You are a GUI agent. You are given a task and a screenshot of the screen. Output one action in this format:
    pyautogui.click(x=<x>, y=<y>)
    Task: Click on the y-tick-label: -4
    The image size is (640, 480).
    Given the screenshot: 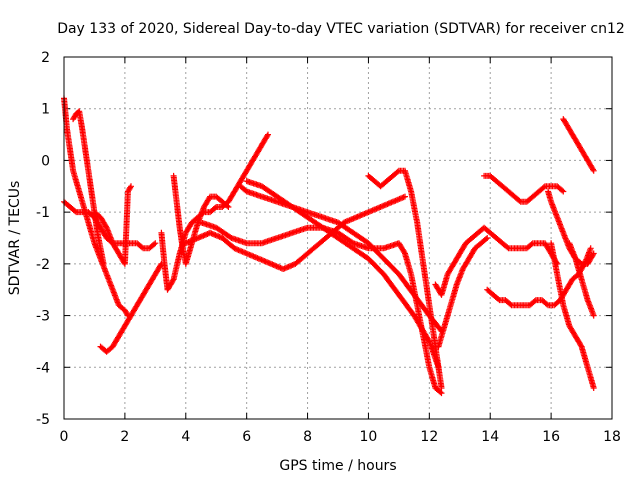 What is the action you would take?
    pyautogui.click(x=43, y=368)
    